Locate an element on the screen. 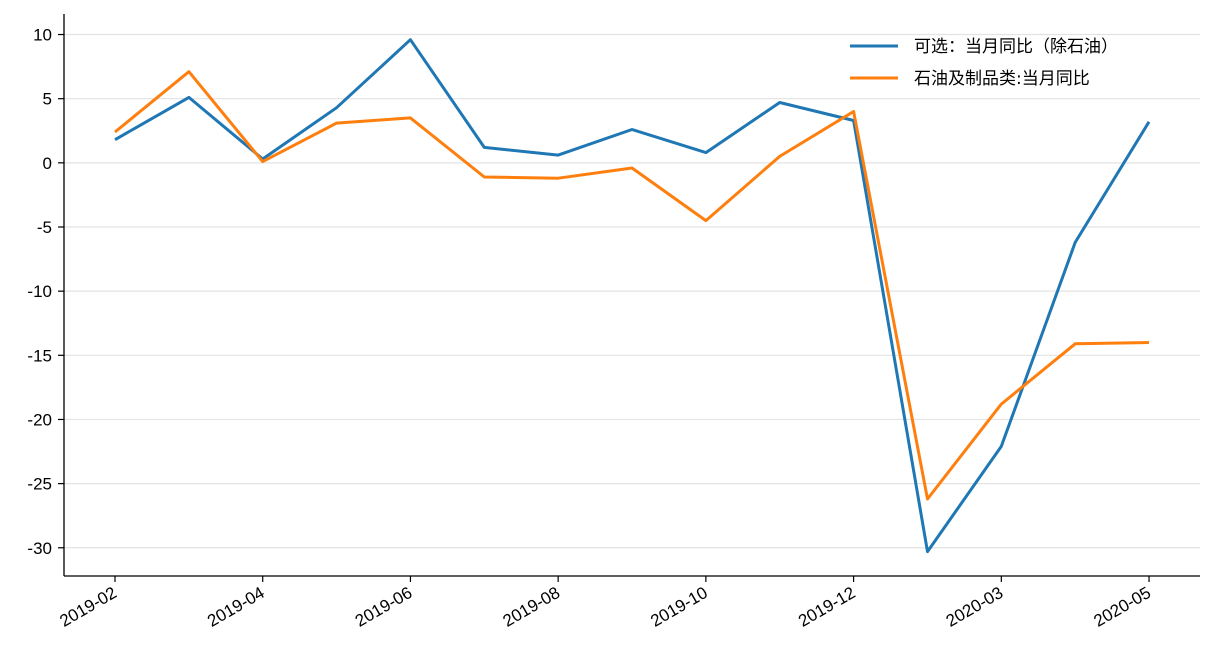 The width and height of the screenshot is (1216, 672). legend-label-series-2: 石油及制品类:当月同比 is located at coordinates (1002, 79).